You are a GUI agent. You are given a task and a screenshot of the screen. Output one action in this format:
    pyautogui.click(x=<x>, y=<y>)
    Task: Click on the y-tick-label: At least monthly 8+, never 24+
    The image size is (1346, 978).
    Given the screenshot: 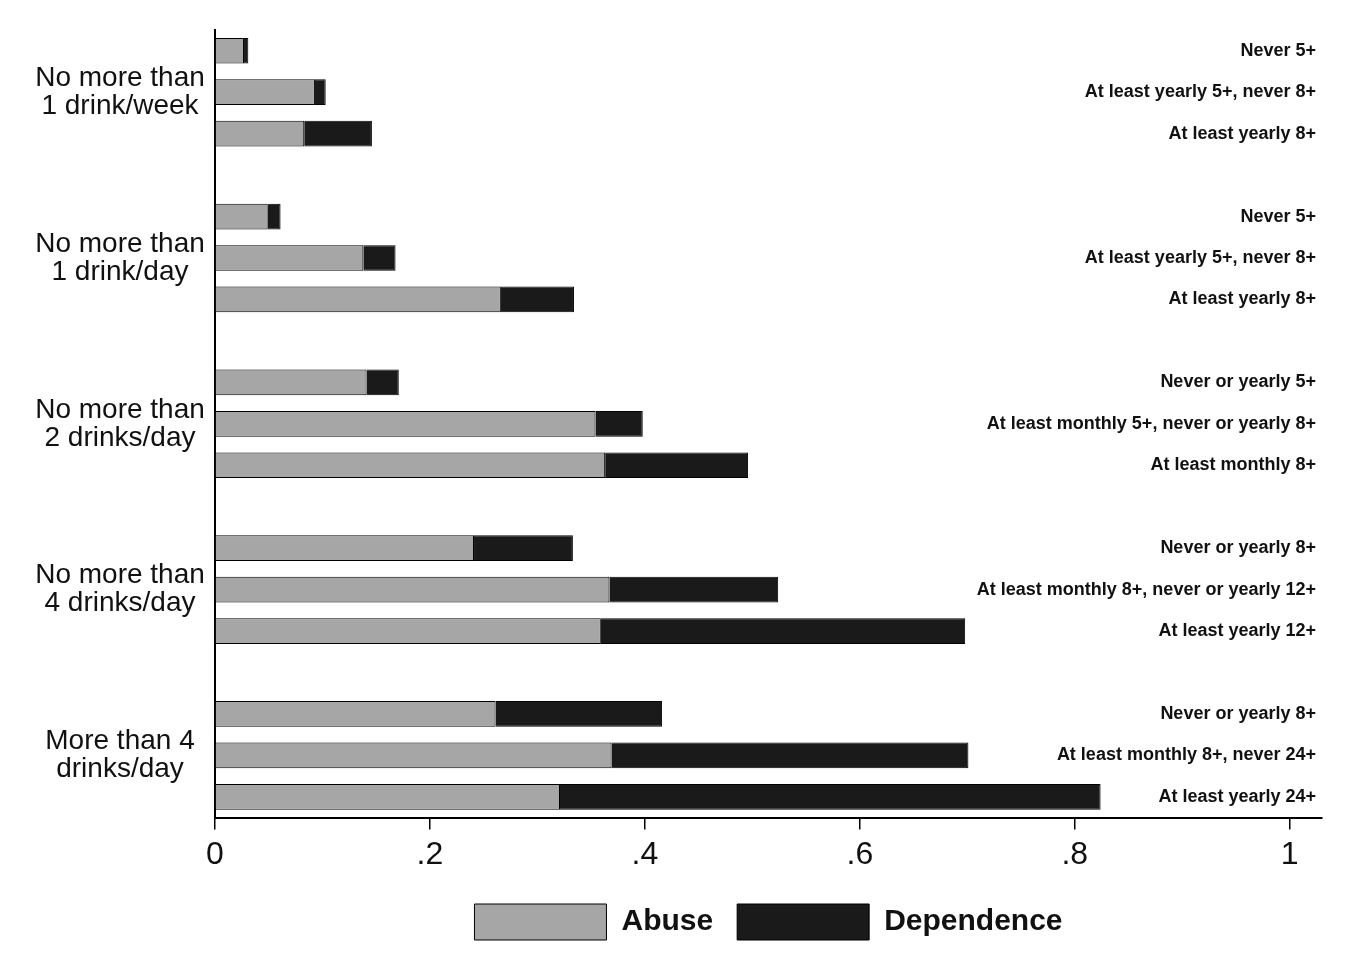 What is the action you would take?
    pyautogui.click(x=1186, y=754)
    